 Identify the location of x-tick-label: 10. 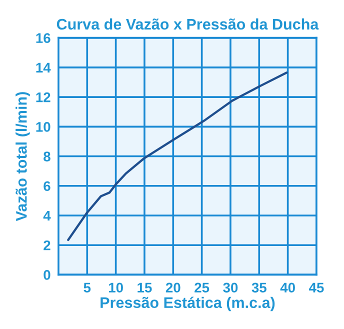
(115, 287).